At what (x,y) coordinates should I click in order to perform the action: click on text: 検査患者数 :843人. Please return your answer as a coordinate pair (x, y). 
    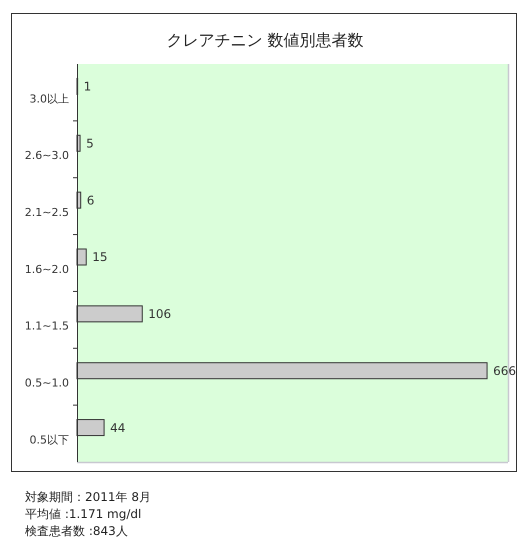
    Looking at the image, I should click on (76, 531).